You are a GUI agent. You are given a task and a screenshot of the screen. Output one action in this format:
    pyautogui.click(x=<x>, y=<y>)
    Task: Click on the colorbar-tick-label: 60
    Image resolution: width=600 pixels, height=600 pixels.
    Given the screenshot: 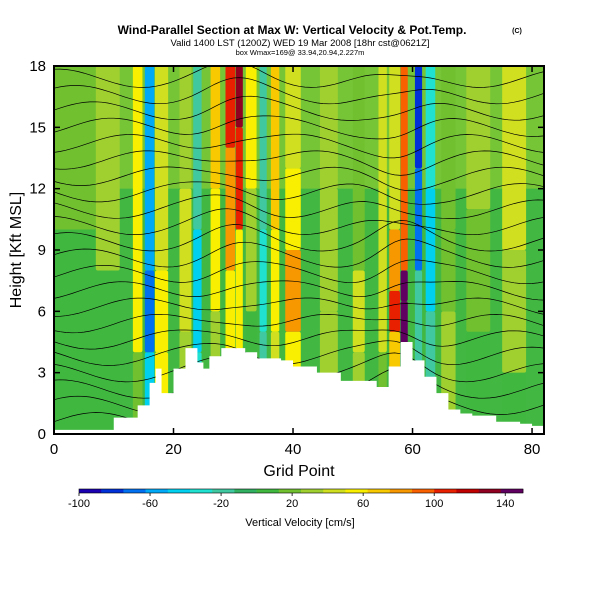 What is the action you would take?
    pyautogui.click(x=363, y=504)
    